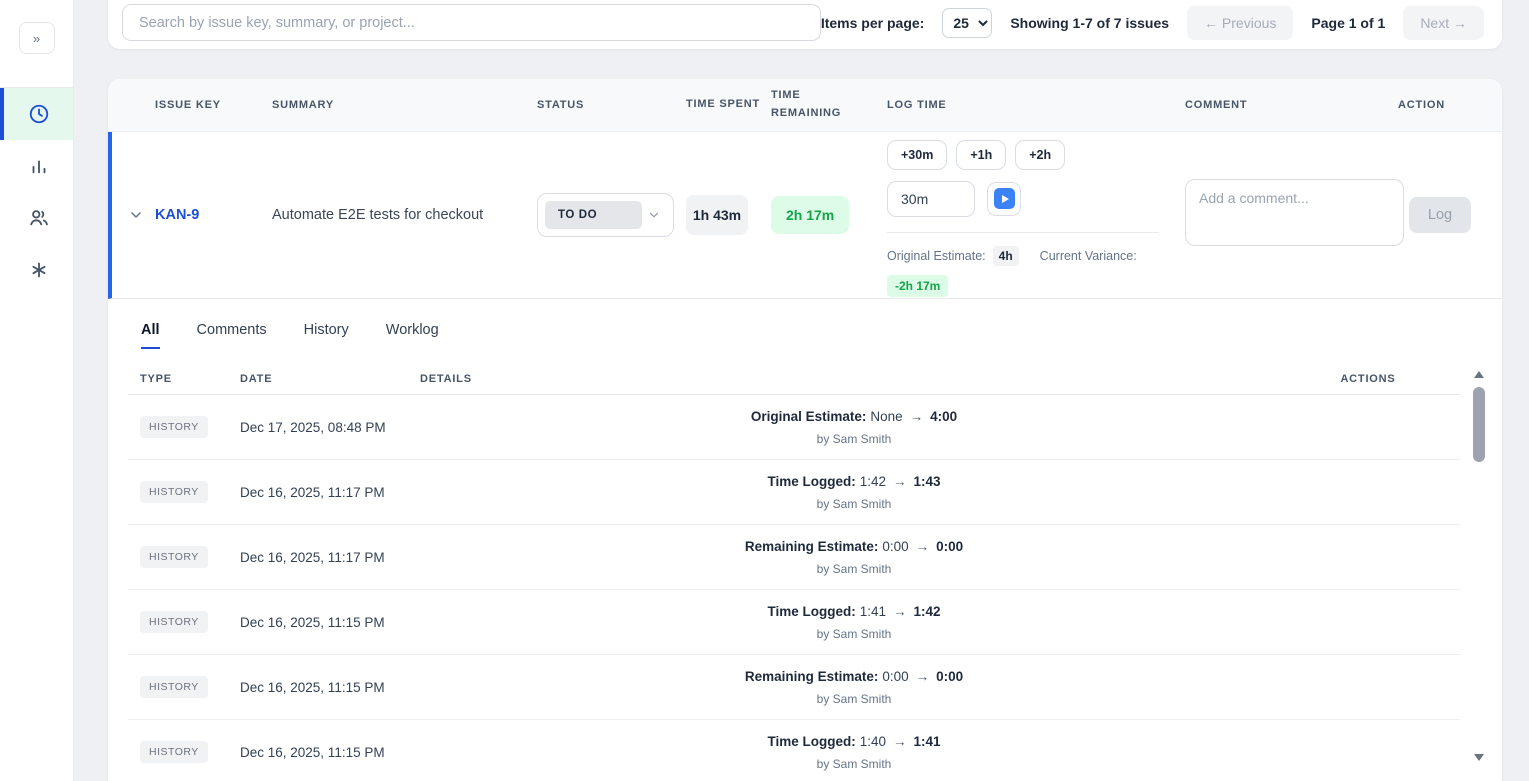  What do you see at coordinates (808, 416) in the screenshot?
I see `detail-field-label: Original Estimate:` at bounding box center [808, 416].